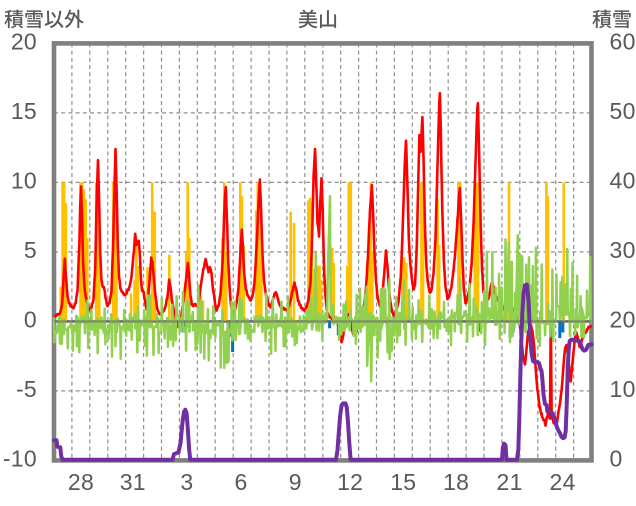  I want to click on svg-text: -10, so click(20, 459).